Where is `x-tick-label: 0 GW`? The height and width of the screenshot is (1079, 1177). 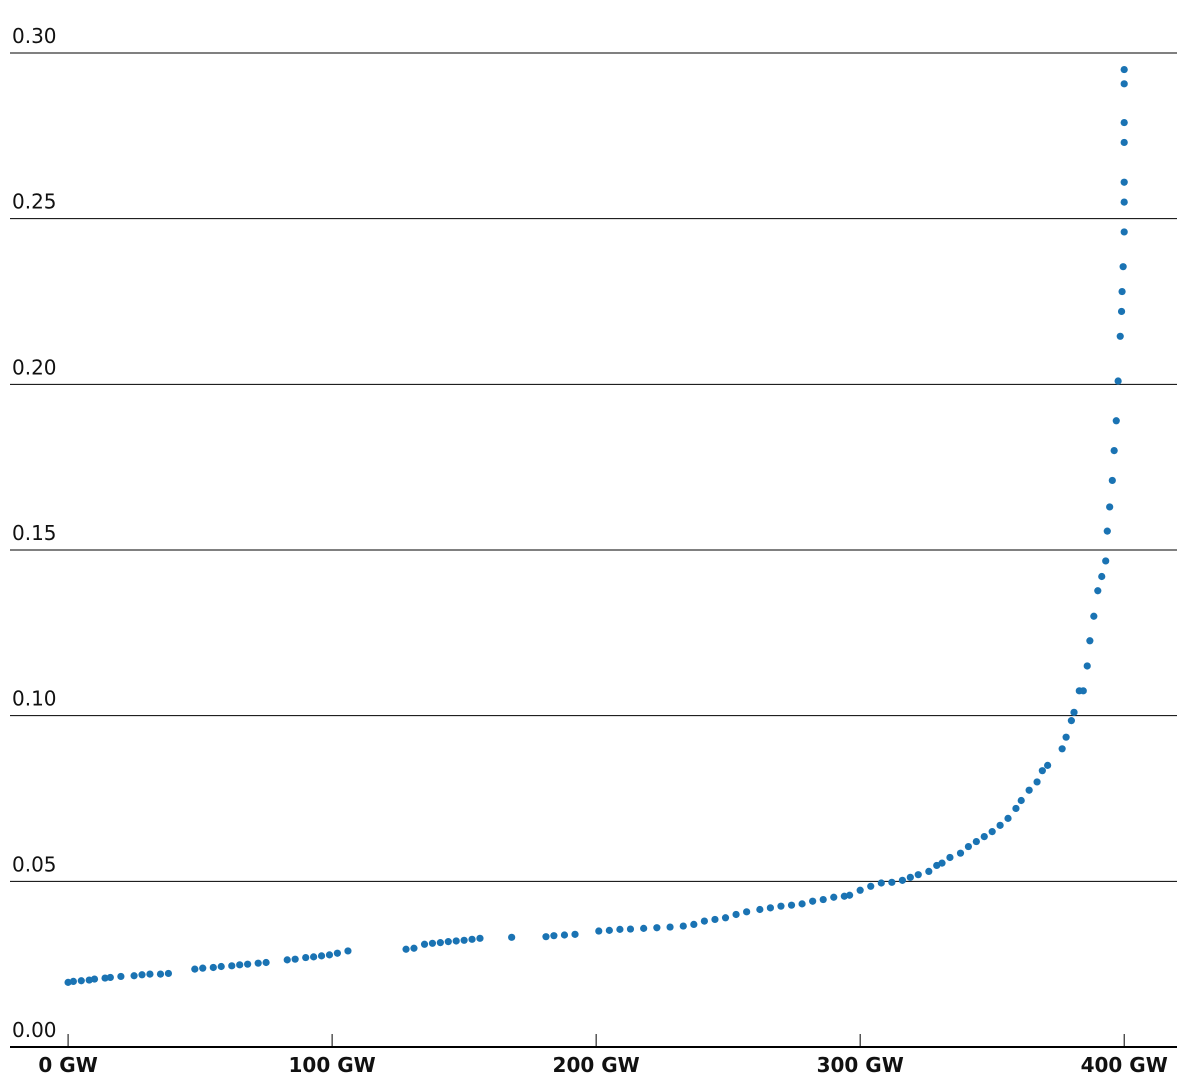
x-tick-label: 0 GW is located at coordinates (67, 1064).